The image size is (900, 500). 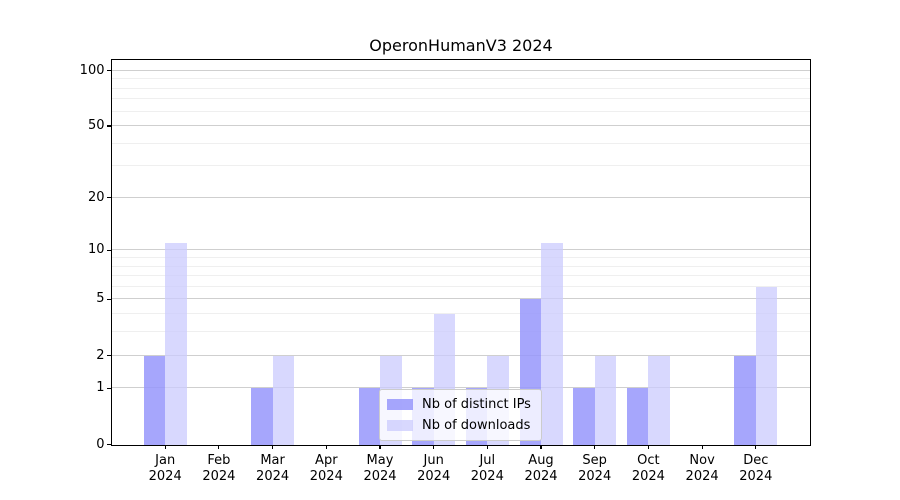 I want to click on x-tick-mark-nov, so click(x=702, y=446).